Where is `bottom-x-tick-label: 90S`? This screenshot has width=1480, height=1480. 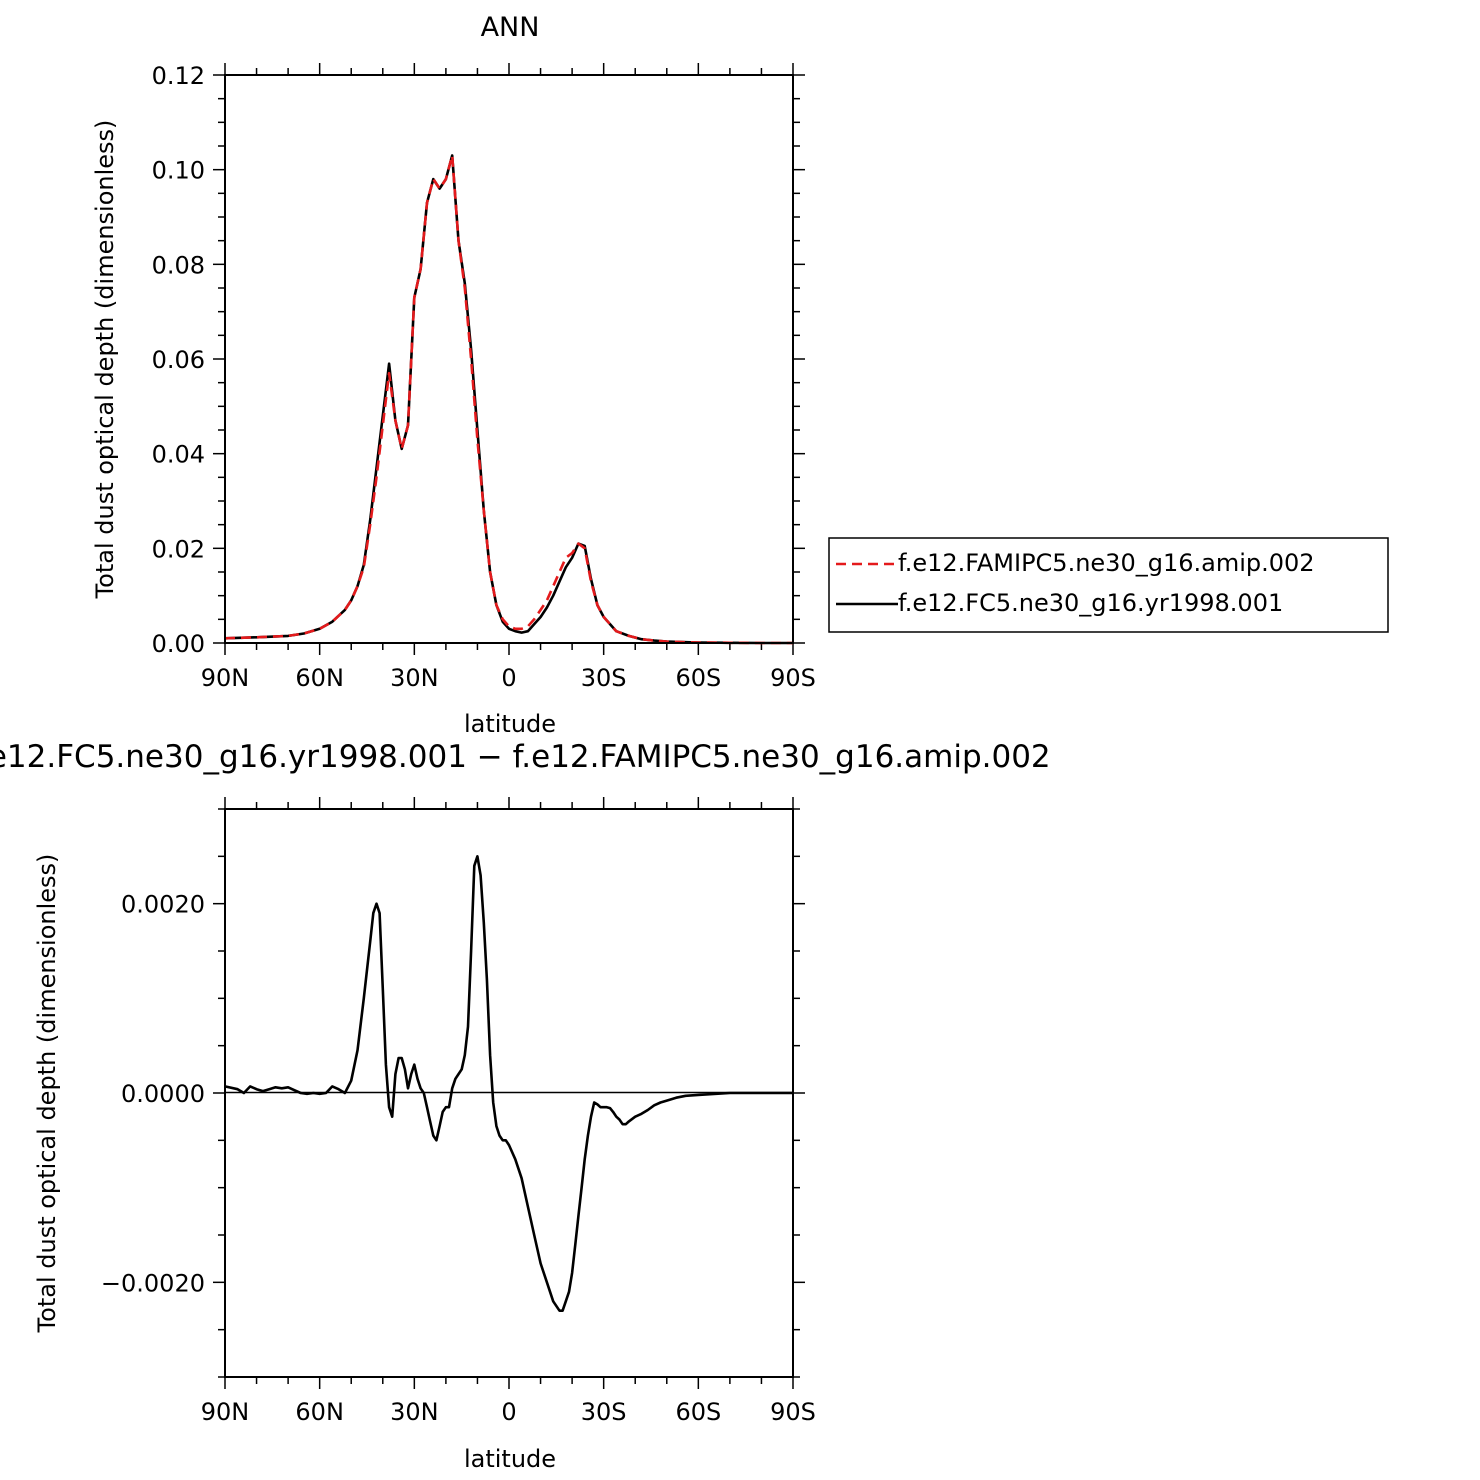 bottom-x-tick-label: 90S is located at coordinates (793, 1412).